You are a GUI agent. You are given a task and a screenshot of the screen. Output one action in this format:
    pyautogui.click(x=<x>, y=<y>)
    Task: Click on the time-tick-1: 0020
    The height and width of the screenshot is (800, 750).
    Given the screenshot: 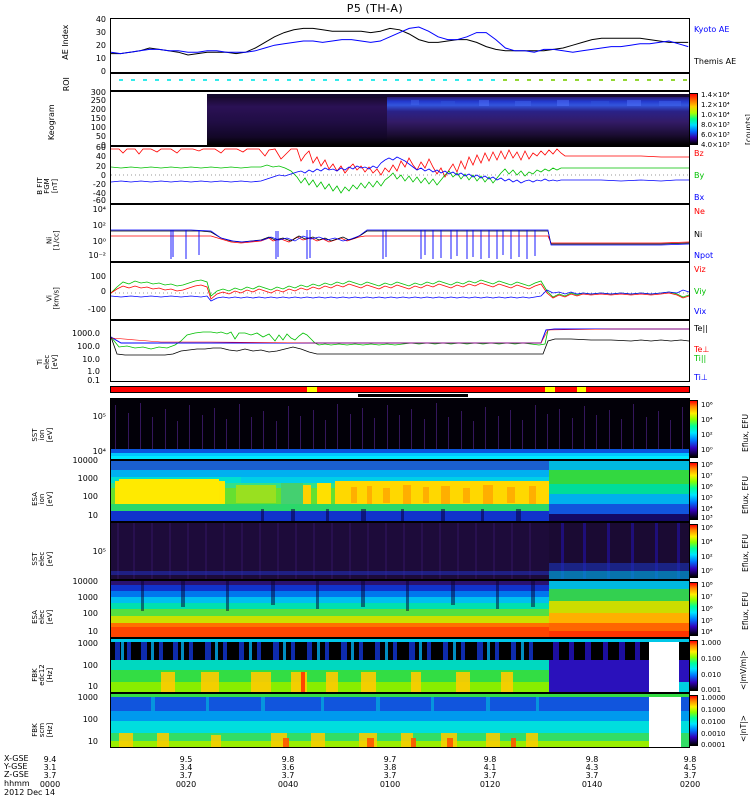 What is the action you would take?
    pyautogui.click(x=186, y=784)
    